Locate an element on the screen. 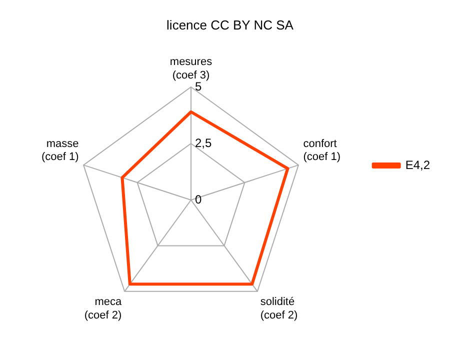  spoke-label: solidité (coef 2) is located at coordinates (279, 309).